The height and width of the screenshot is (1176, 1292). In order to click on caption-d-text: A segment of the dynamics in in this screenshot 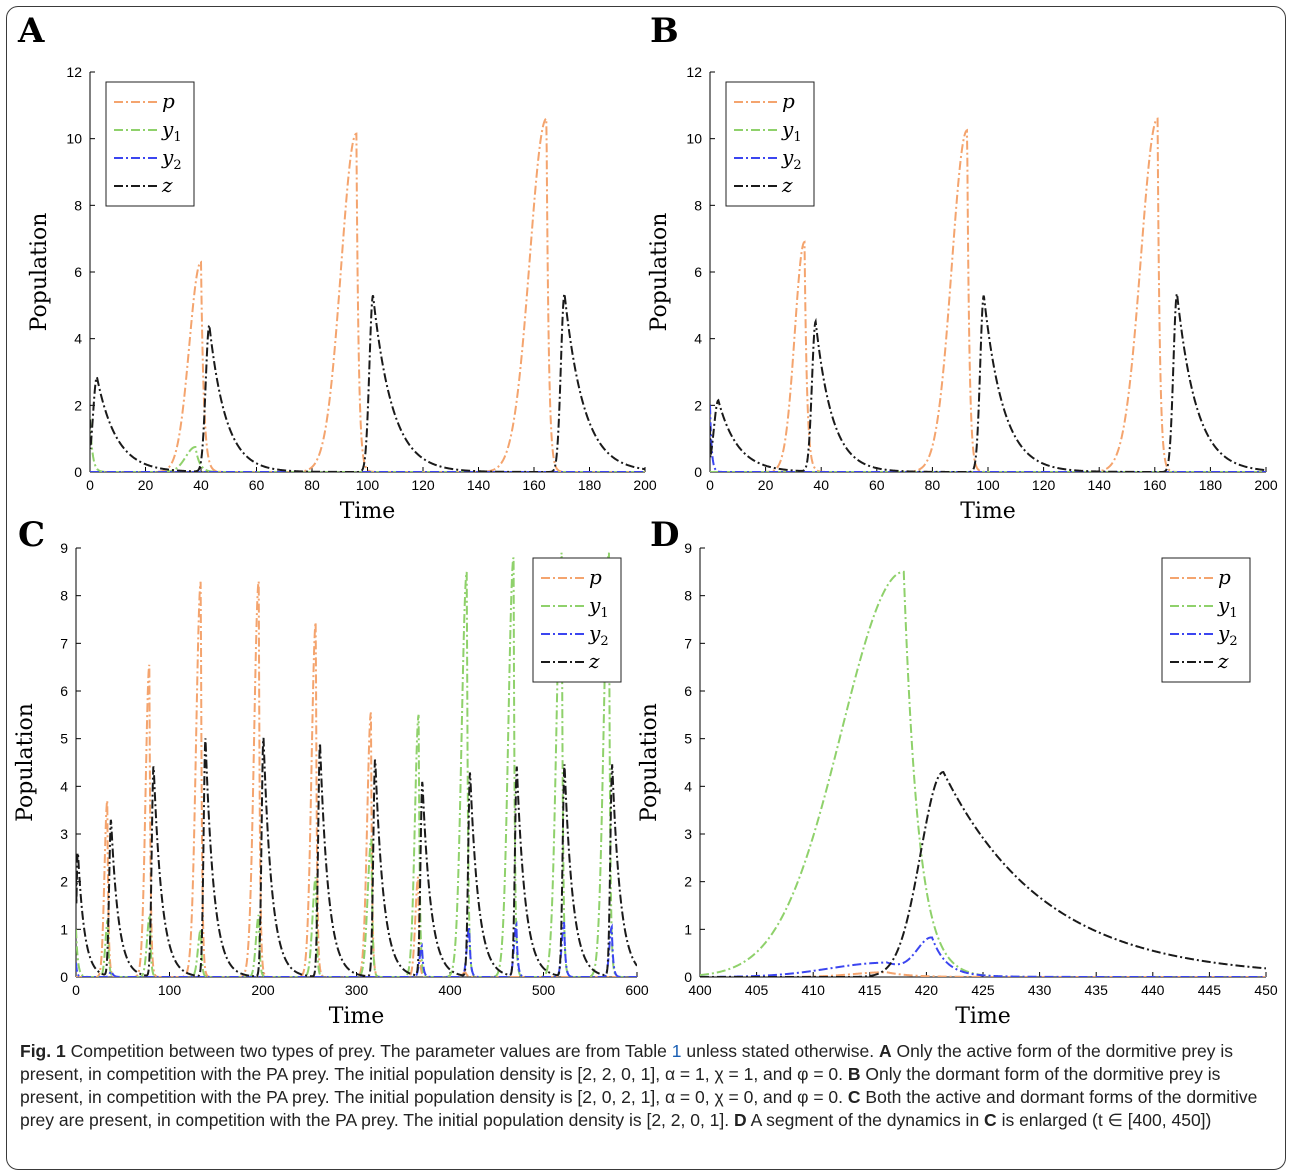, I will do `click(865, 1120)`.